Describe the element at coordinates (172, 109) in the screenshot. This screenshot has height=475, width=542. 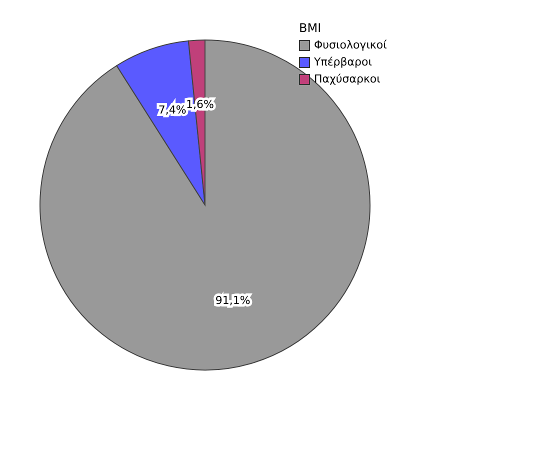
I see `data-label: 7,4%` at that location.